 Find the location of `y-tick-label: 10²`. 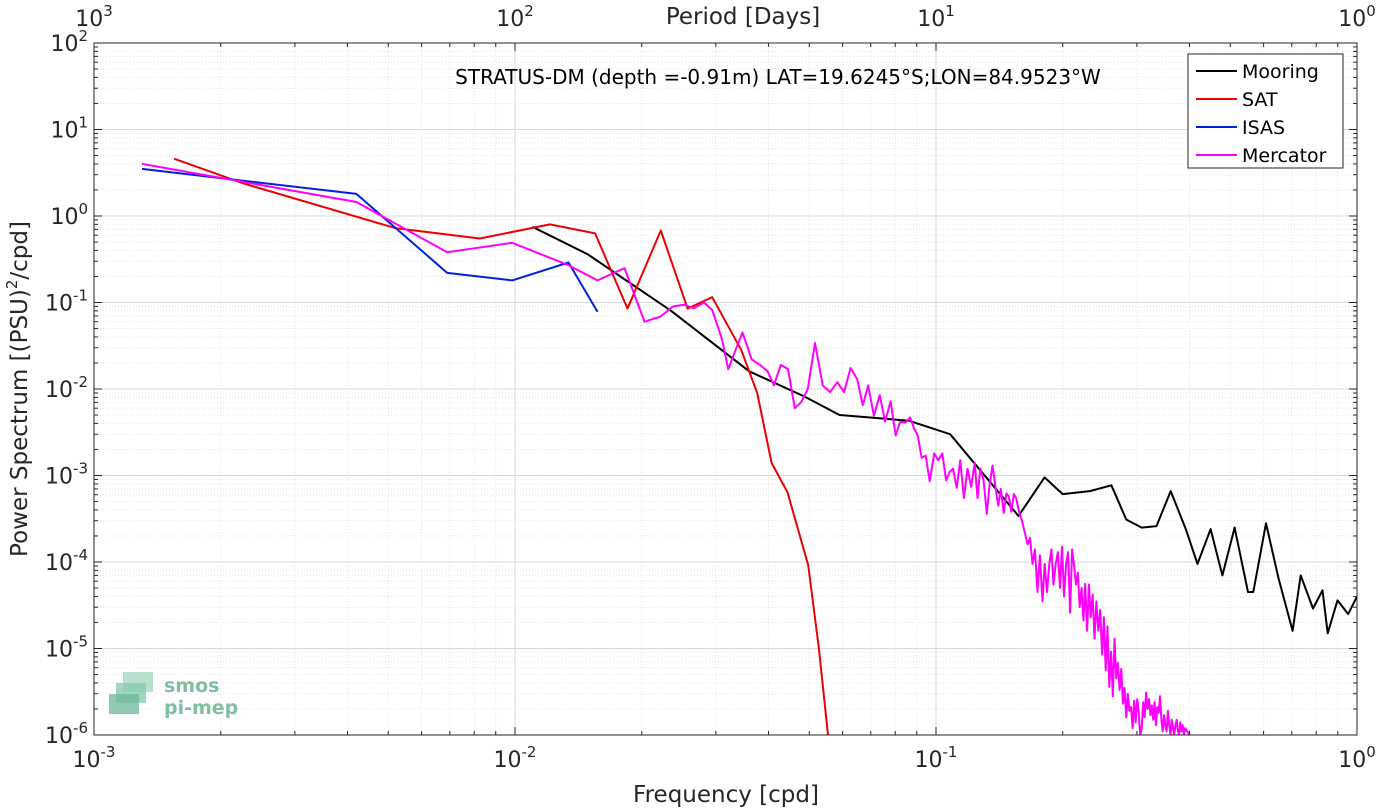

y-tick-label: 10² is located at coordinates (69, 42).